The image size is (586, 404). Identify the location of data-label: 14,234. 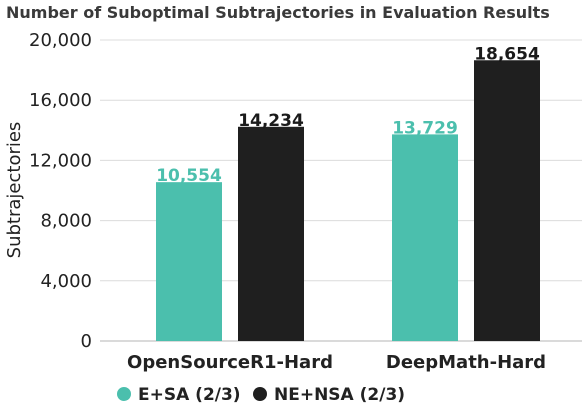
(271, 121).